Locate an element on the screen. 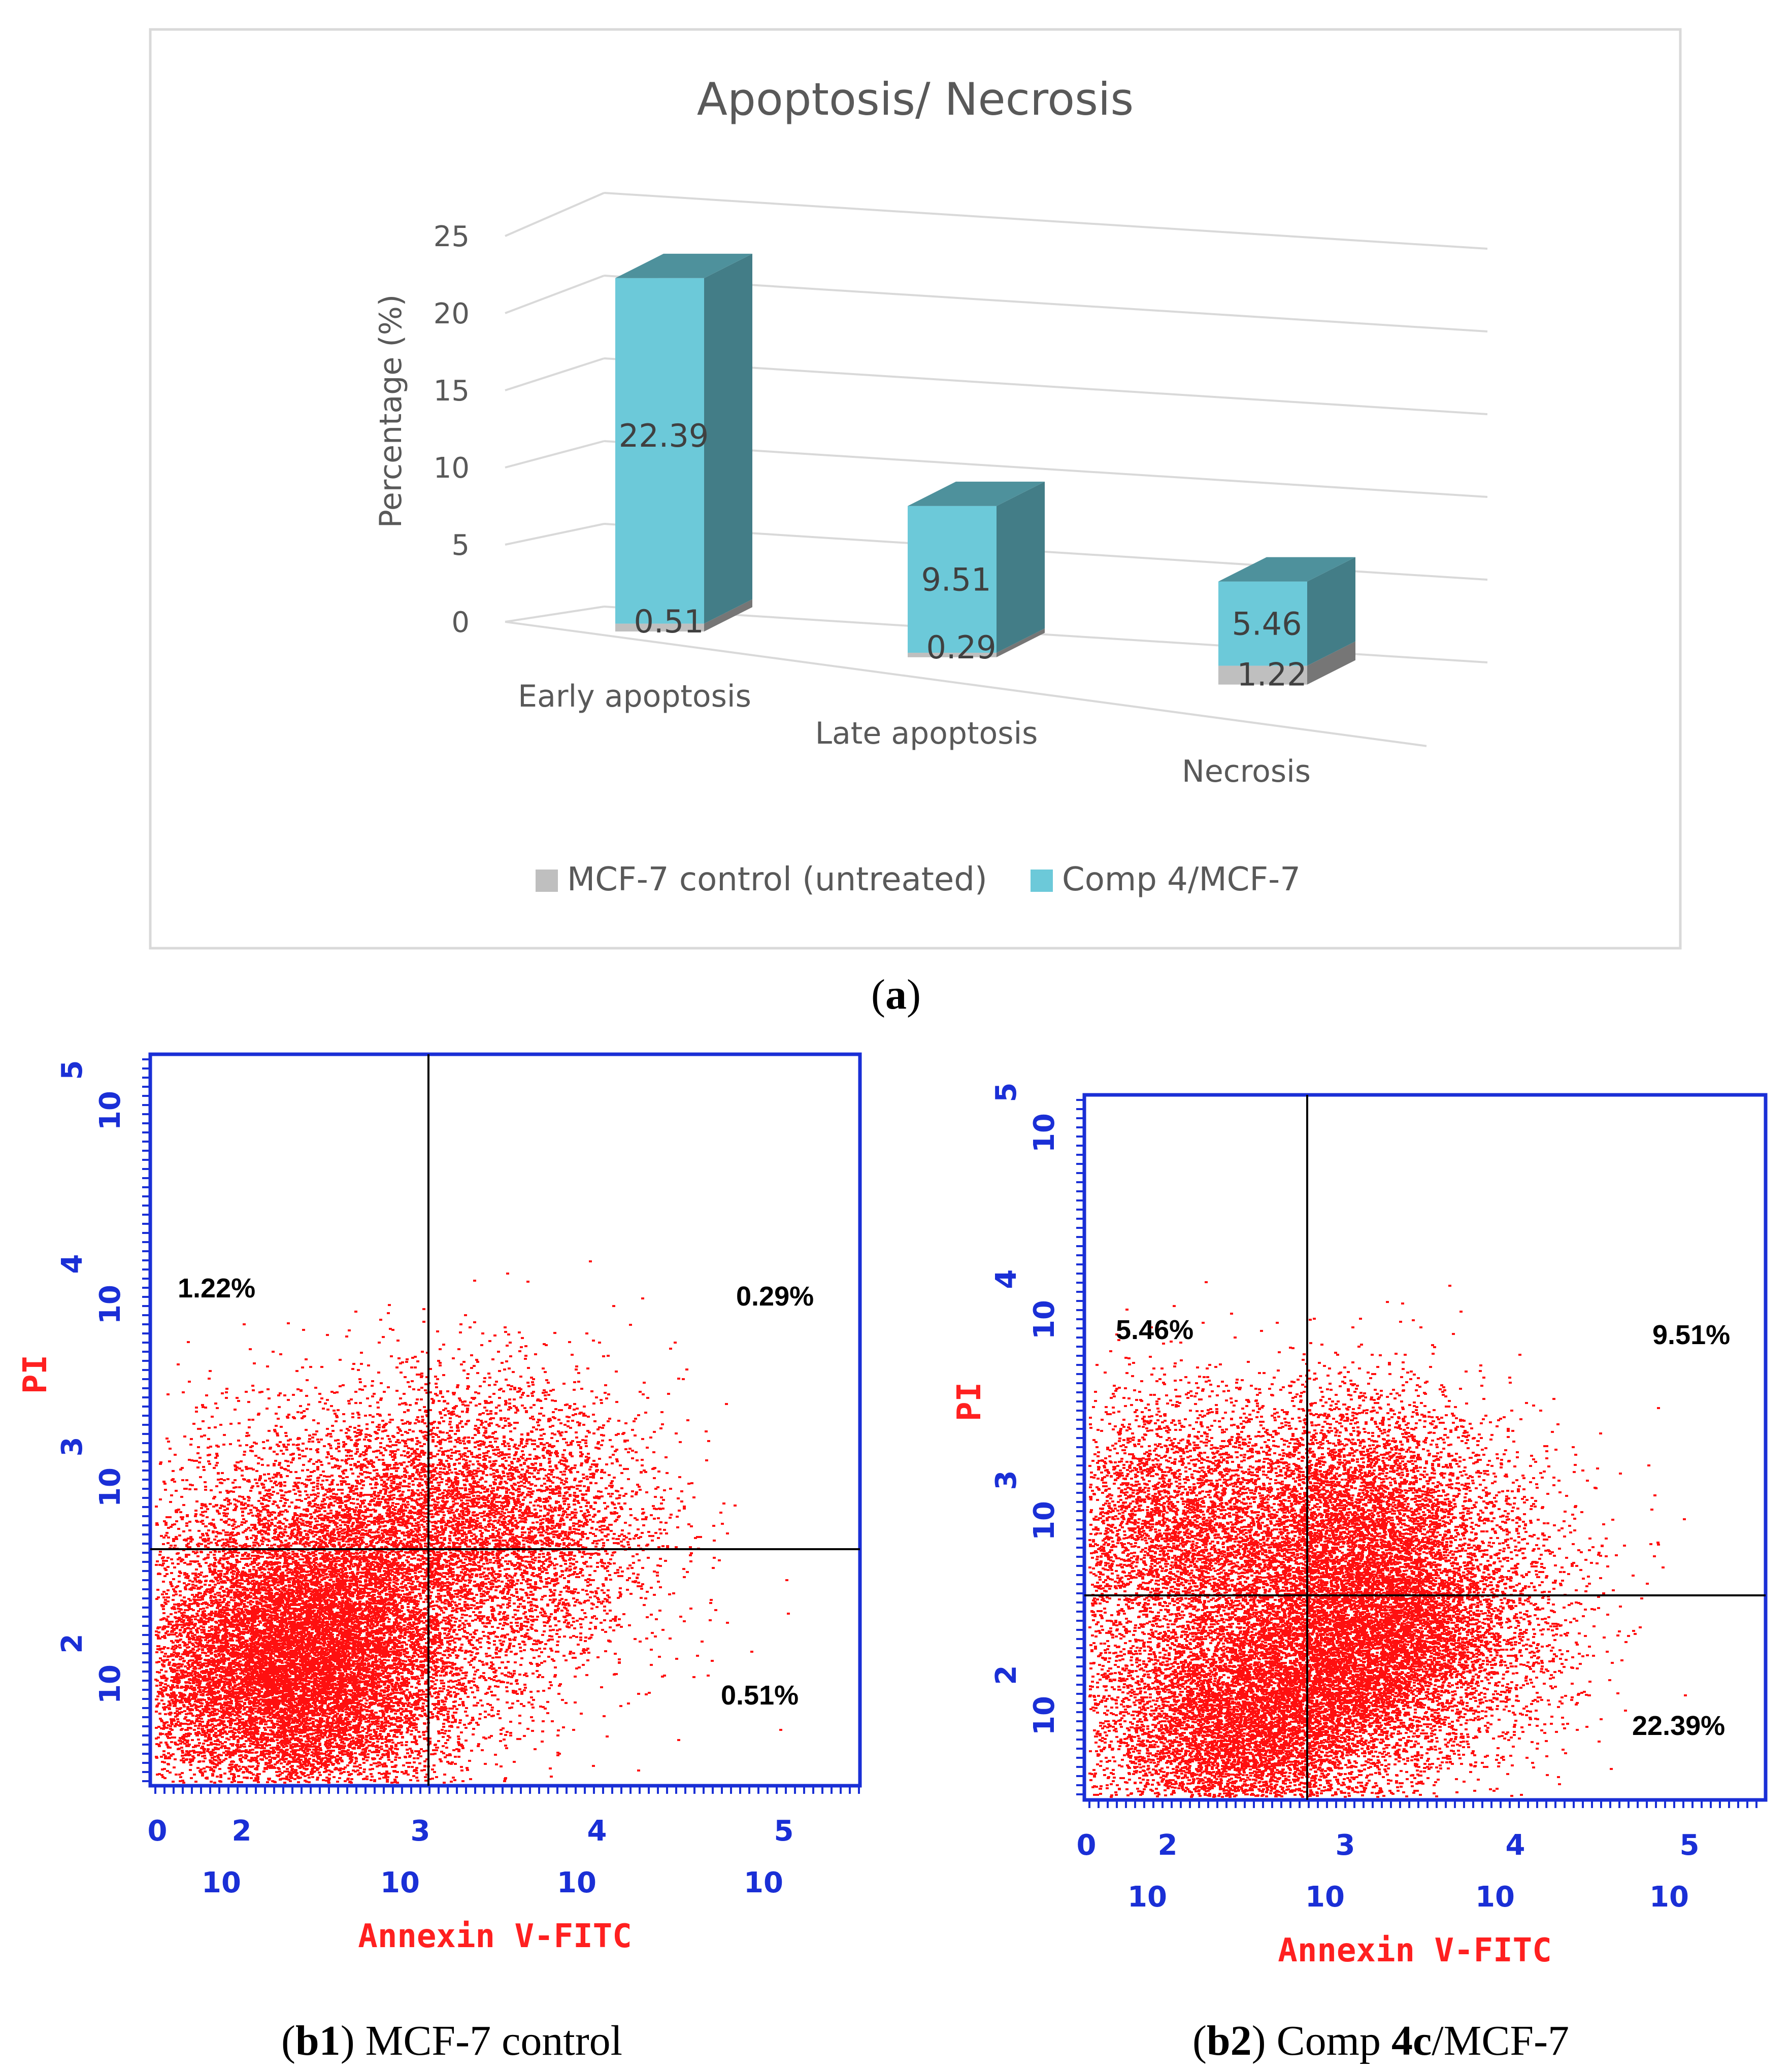 This screenshot has width=1792, height=2072. caption-b2: (b2) Comp 4c/MCF-7 is located at coordinates (1380, 2040).